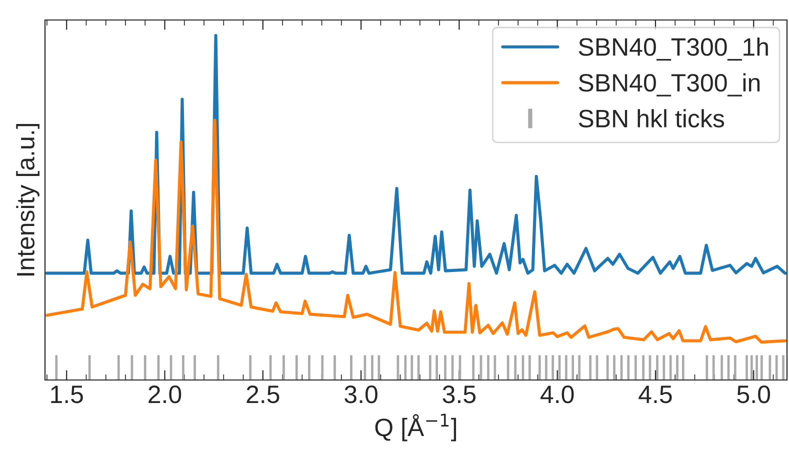 The image size is (789, 463). What do you see at coordinates (557, 395) in the screenshot?
I see `x-tick-label: 4.0` at bounding box center [557, 395].